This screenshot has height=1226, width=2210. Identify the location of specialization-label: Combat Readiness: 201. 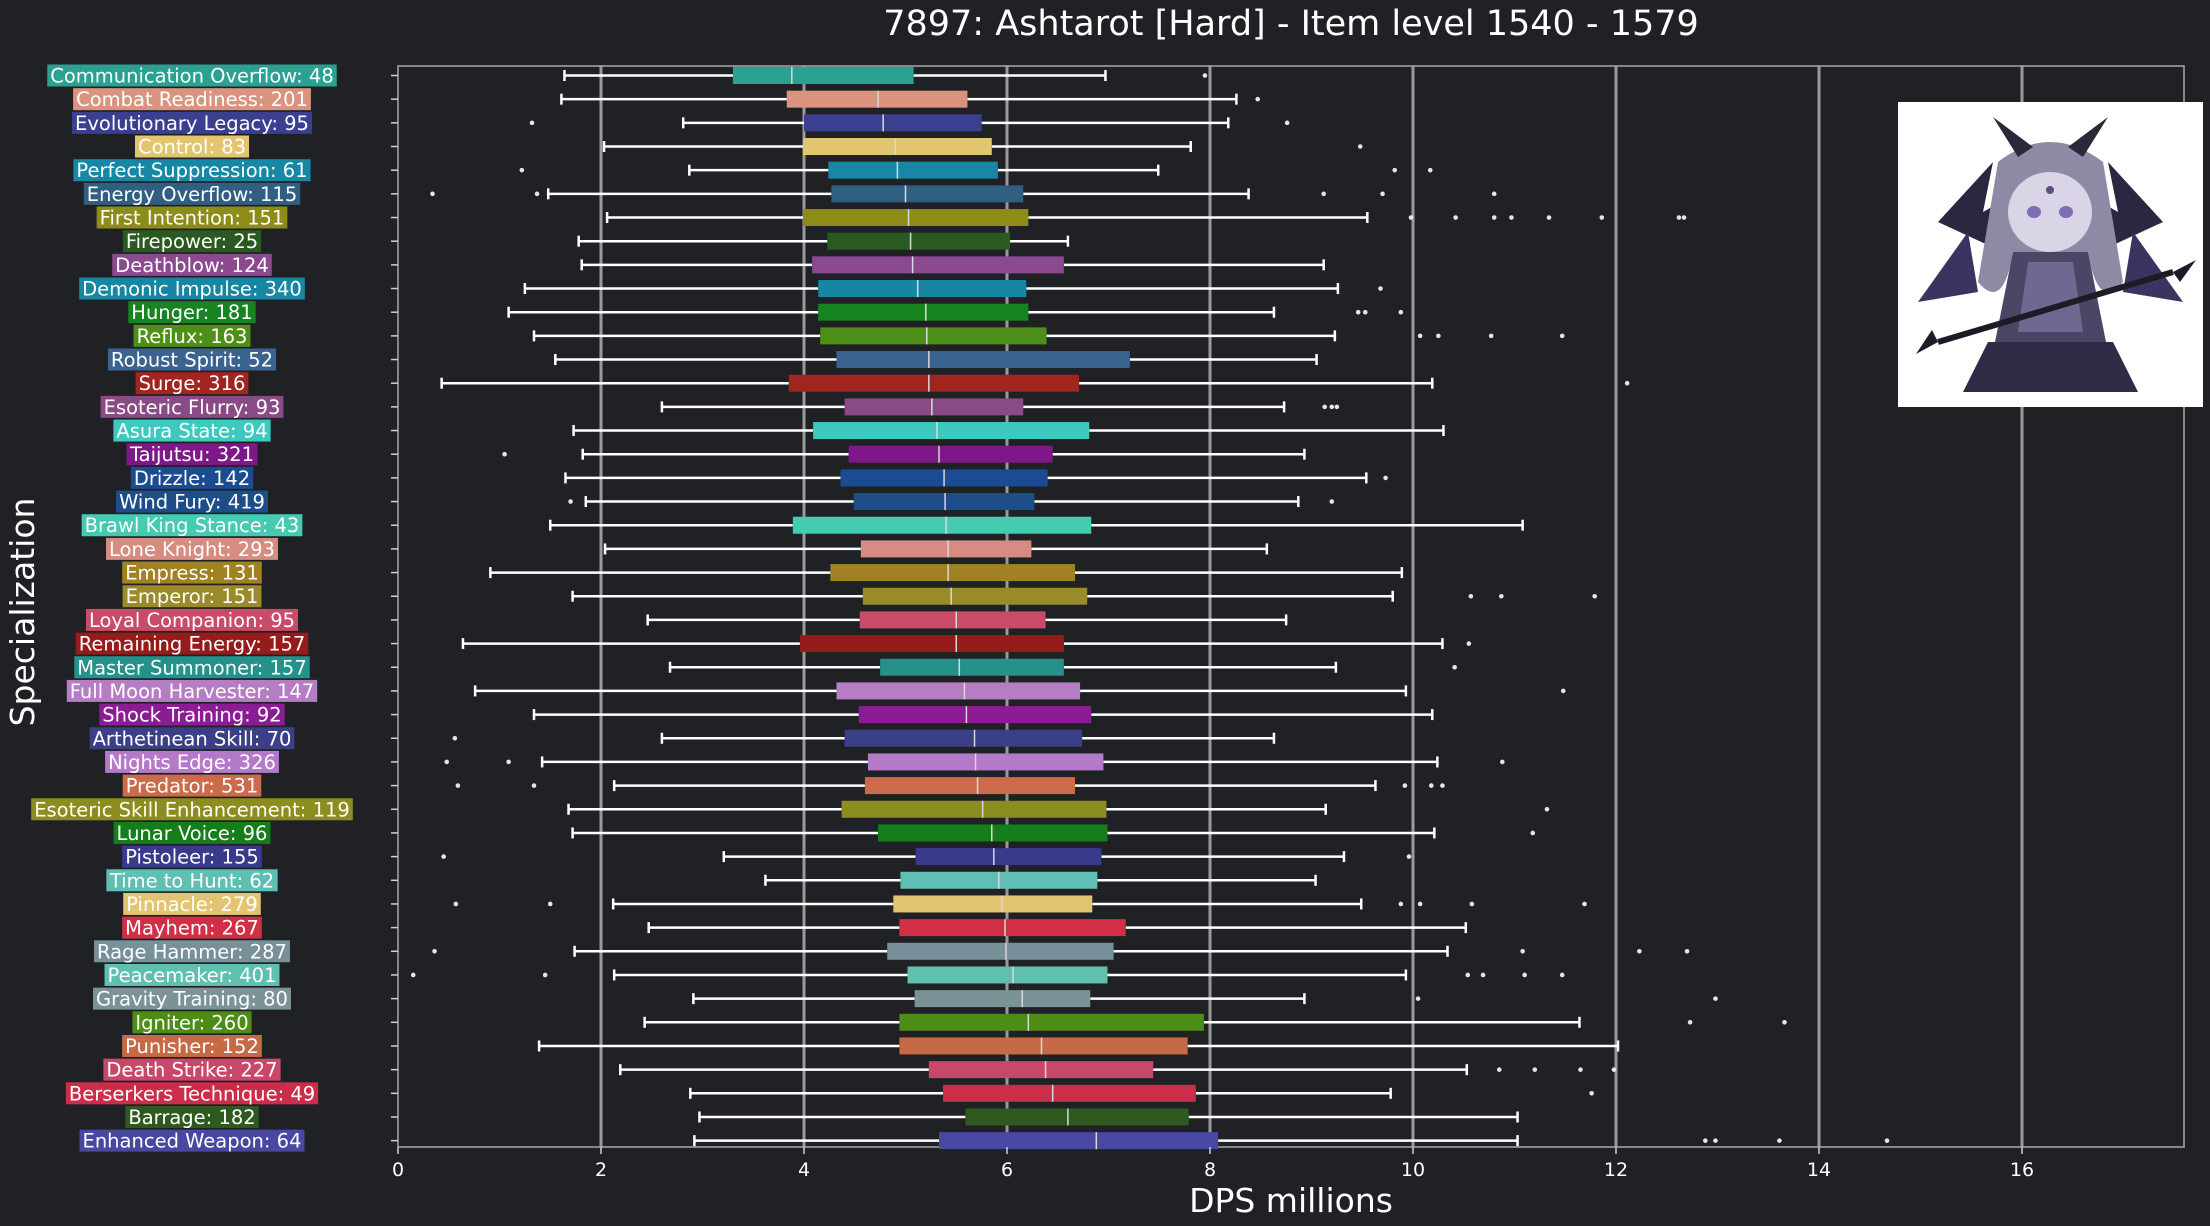
(192, 99).